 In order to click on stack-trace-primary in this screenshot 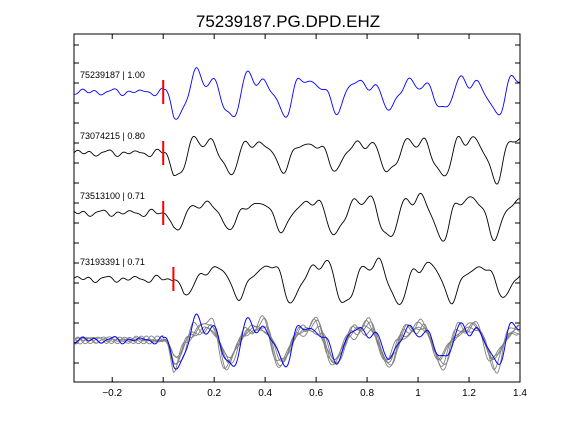, I will do `click(297, 341)`.